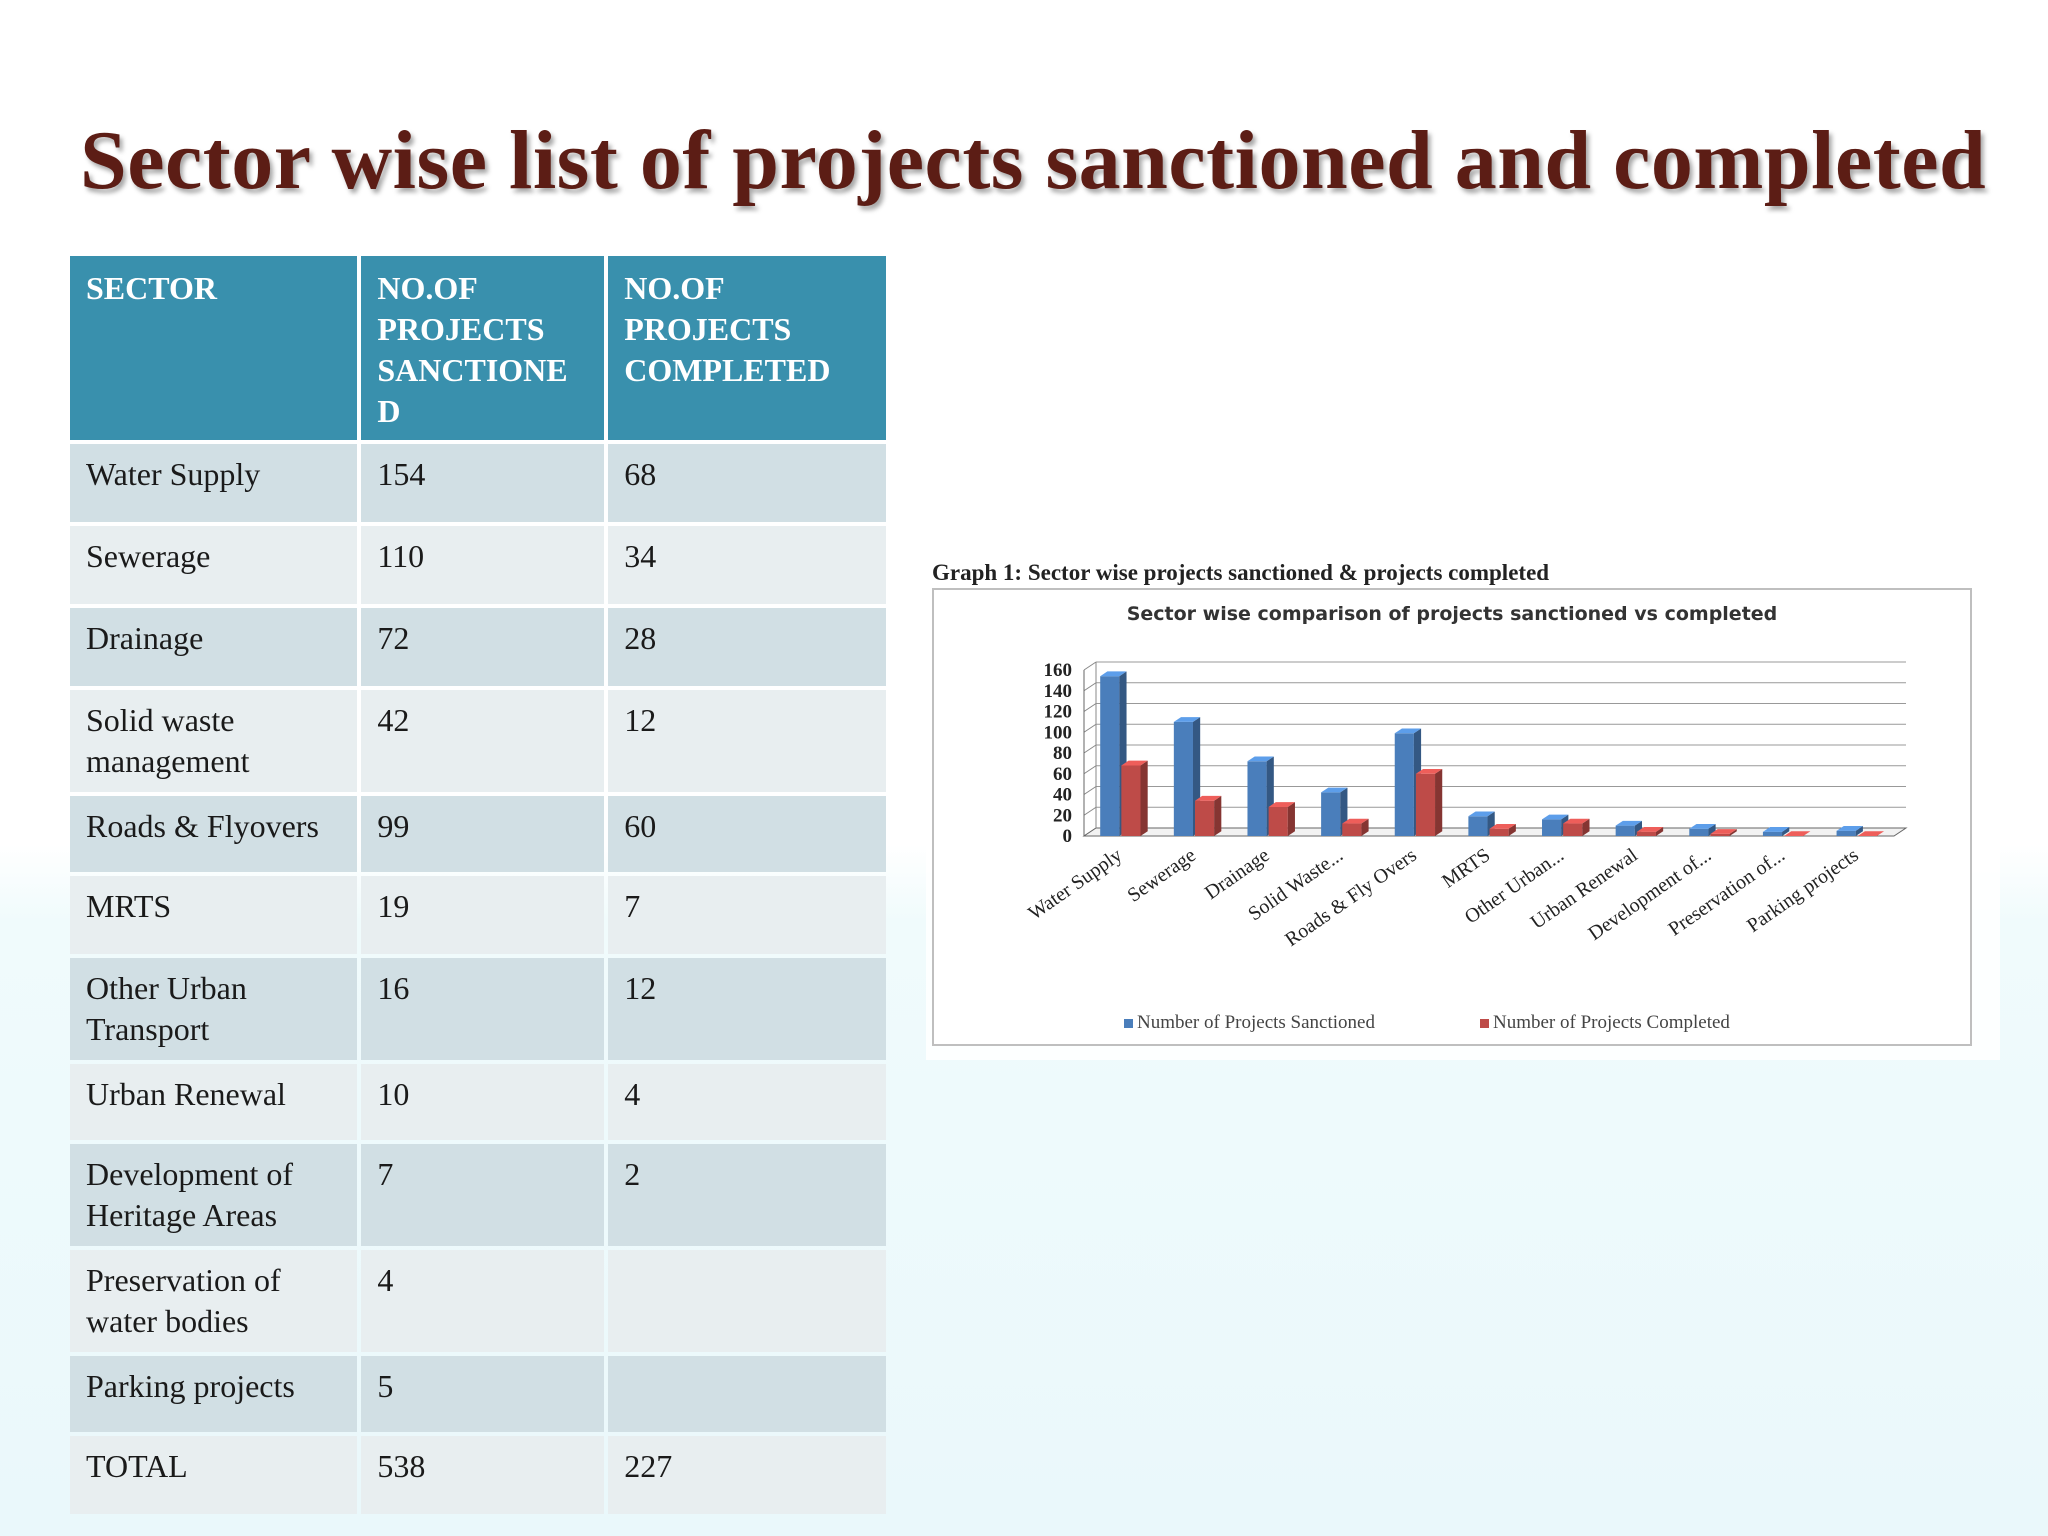 The image size is (2048, 1536). Describe the element at coordinates (483, 741) in the screenshot. I see `sanctioned-cell: 42` at that location.